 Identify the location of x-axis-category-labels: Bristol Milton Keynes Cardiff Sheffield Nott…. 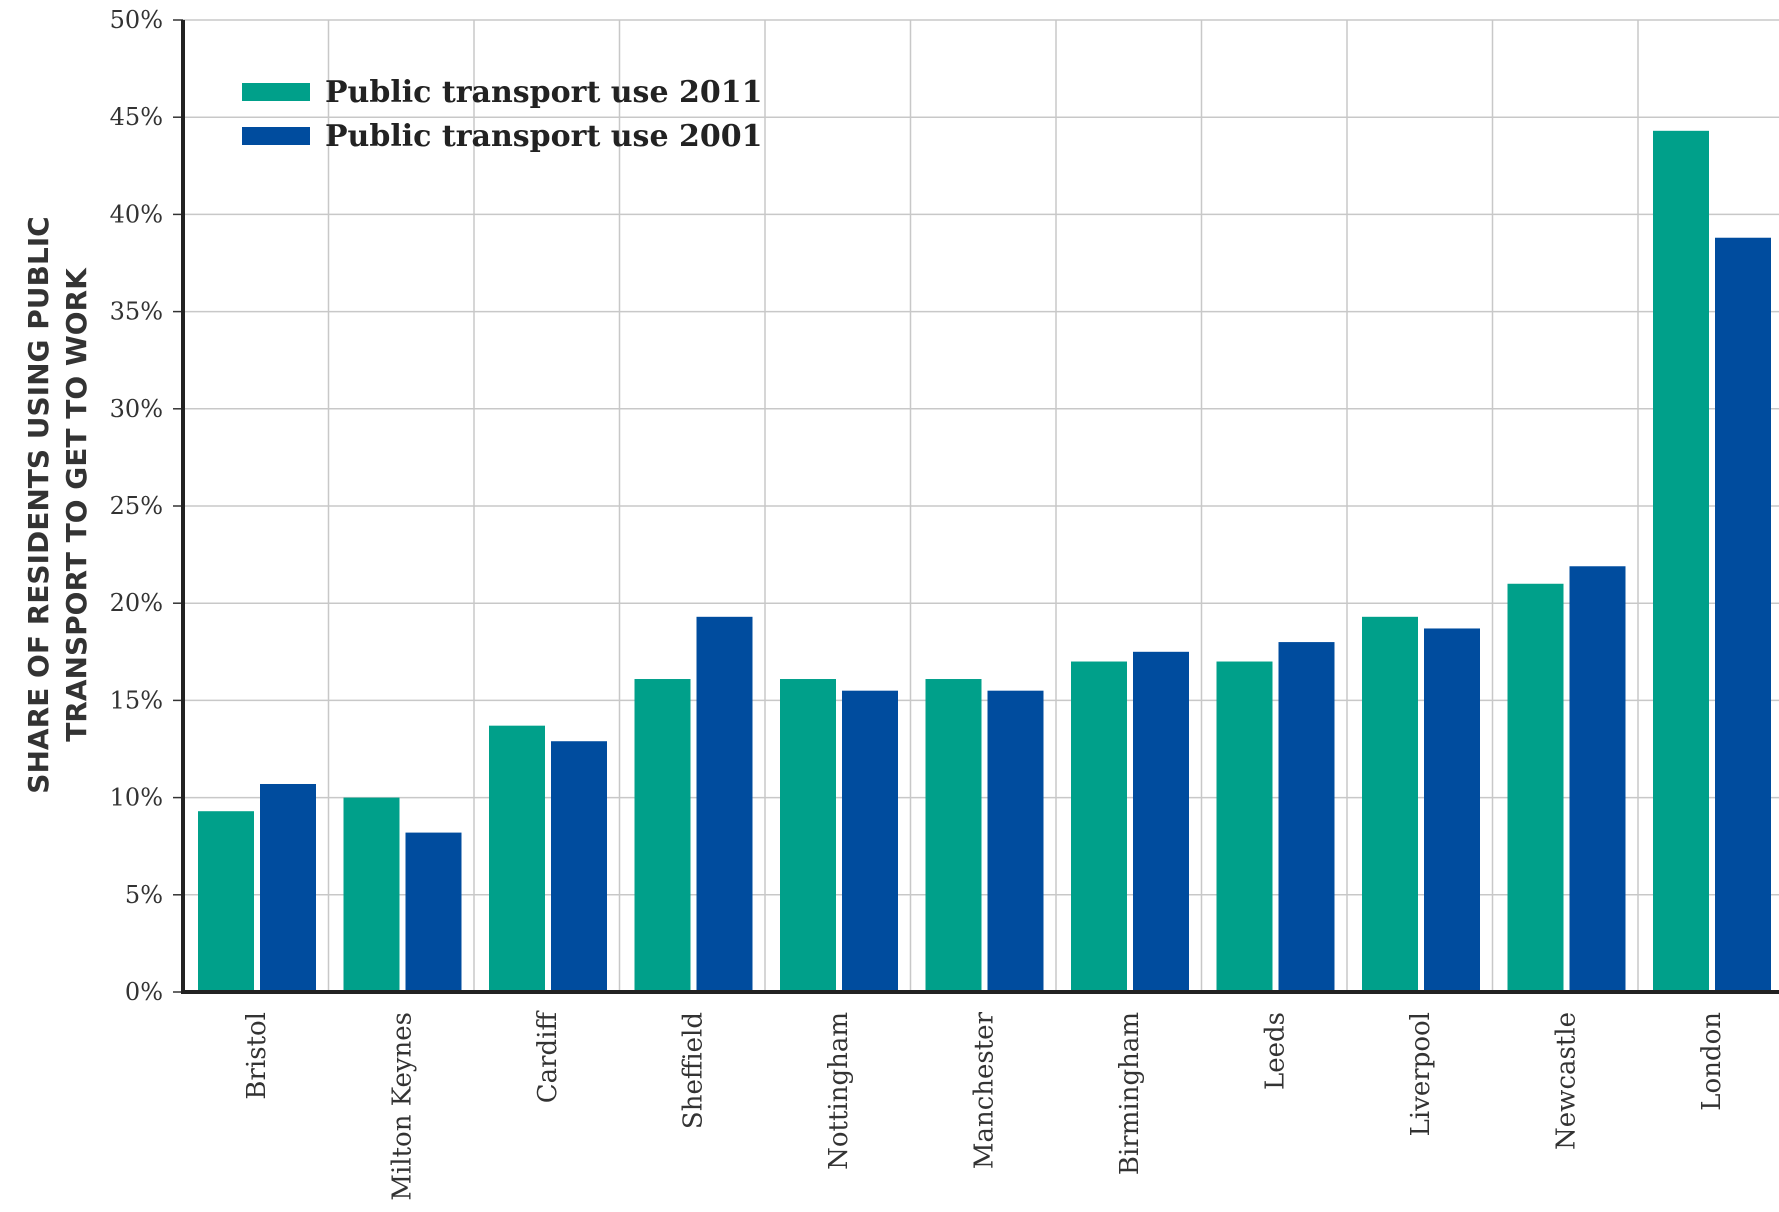
(984, 1104).